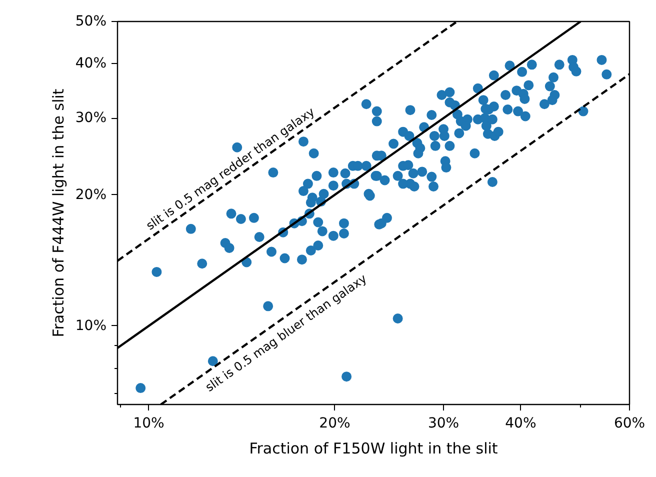 The height and width of the screenshot is (477, 656). I want to click on y-tick-label: 30%, so click(91, 118).